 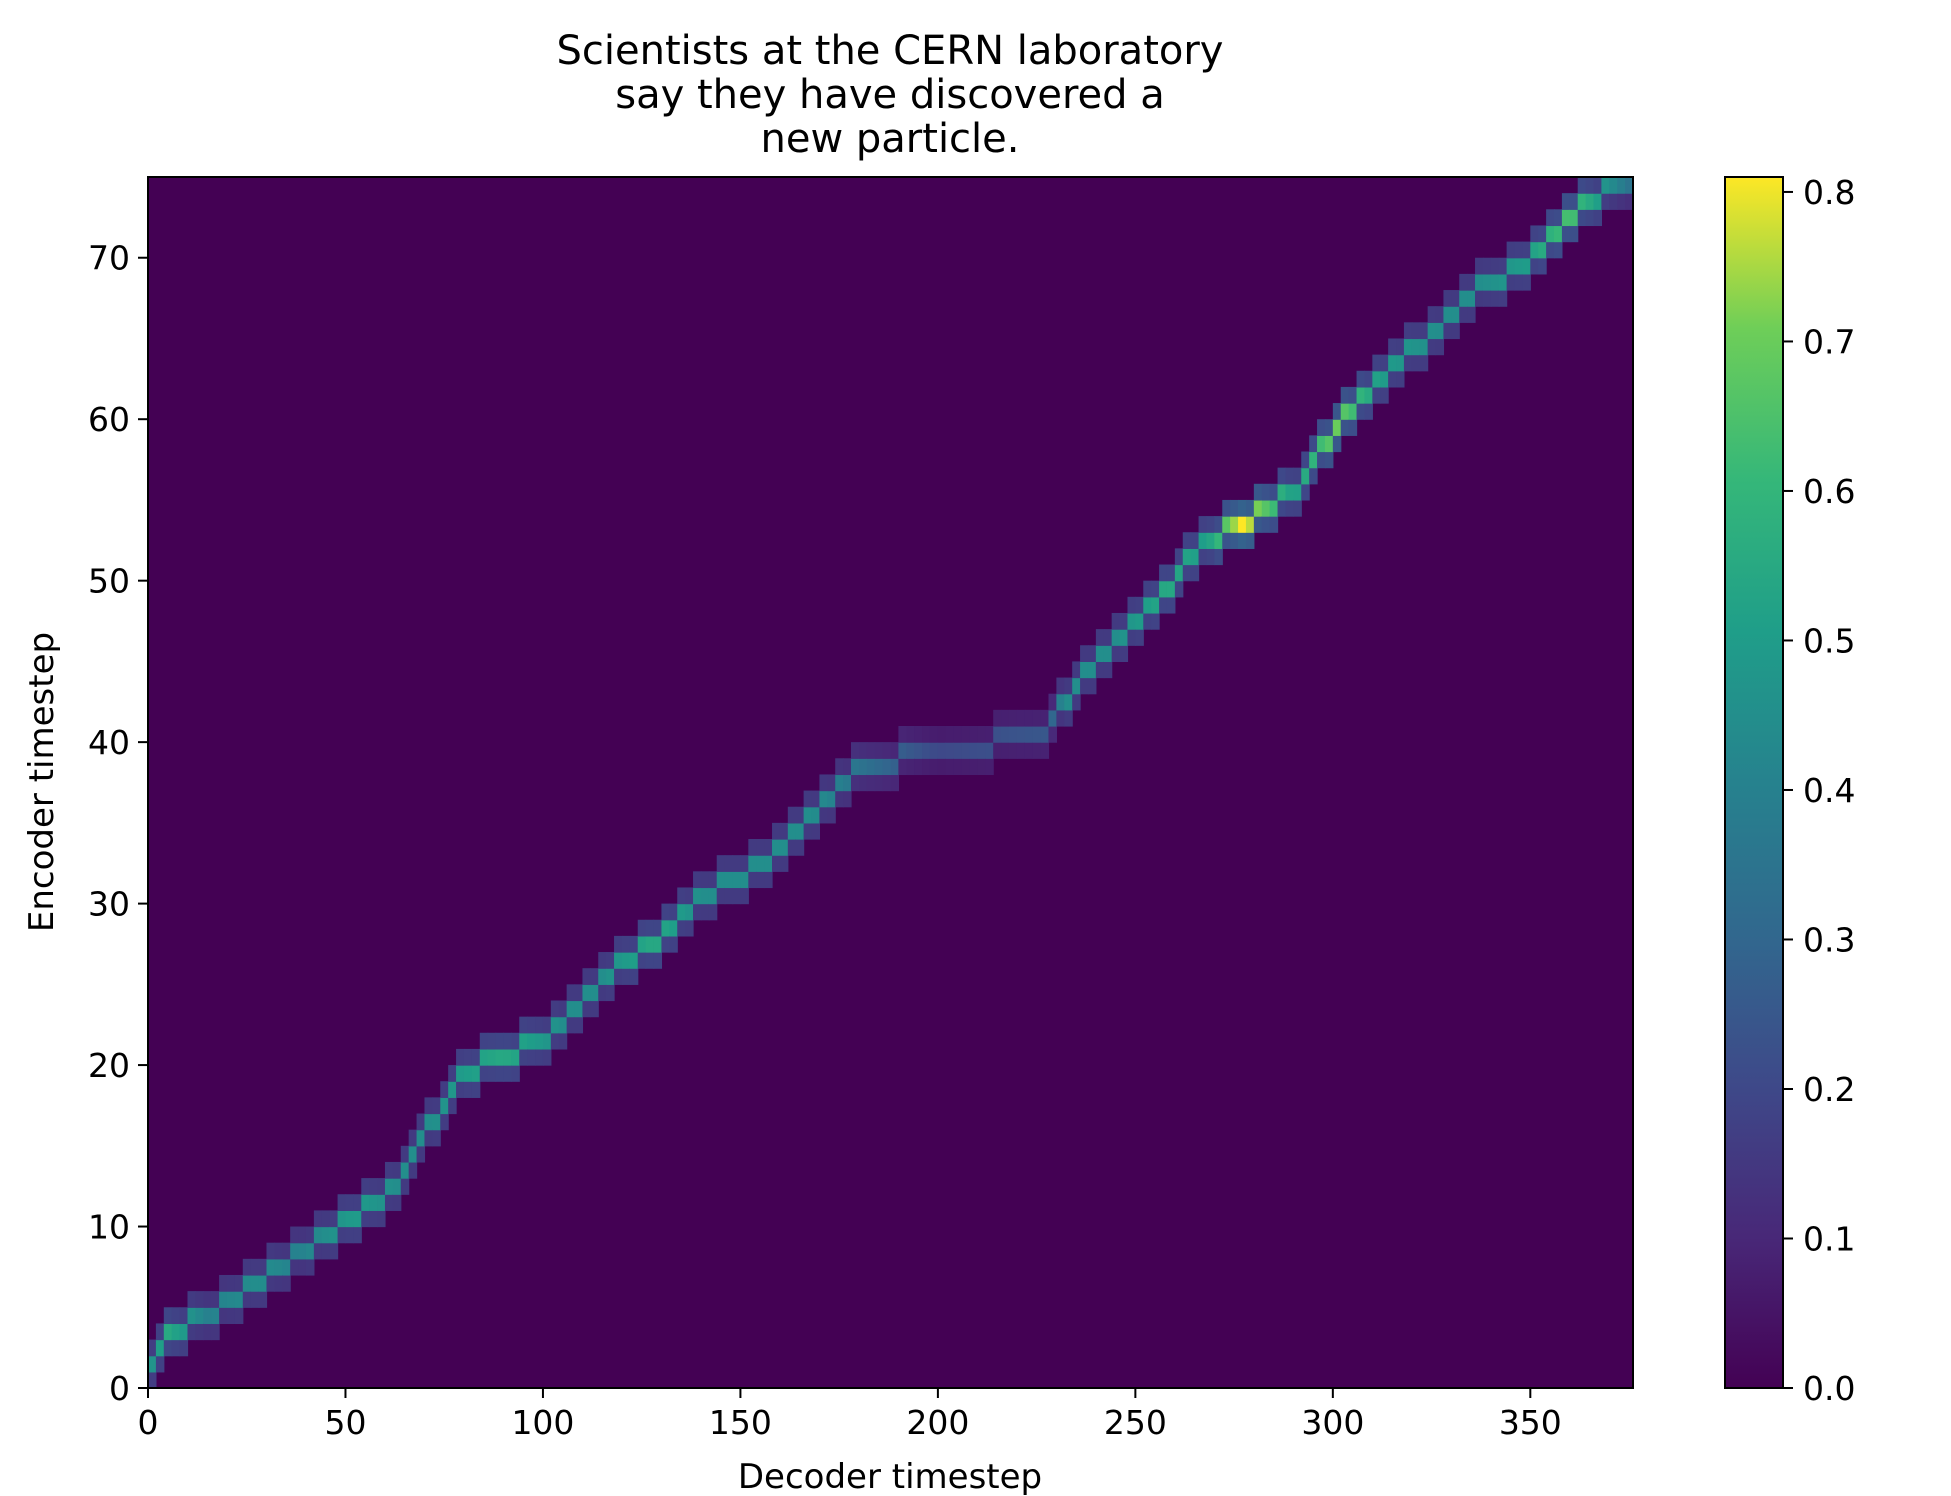 I want to click on colorbar-tick-label: 0.6, so click(x=1829, y=491).